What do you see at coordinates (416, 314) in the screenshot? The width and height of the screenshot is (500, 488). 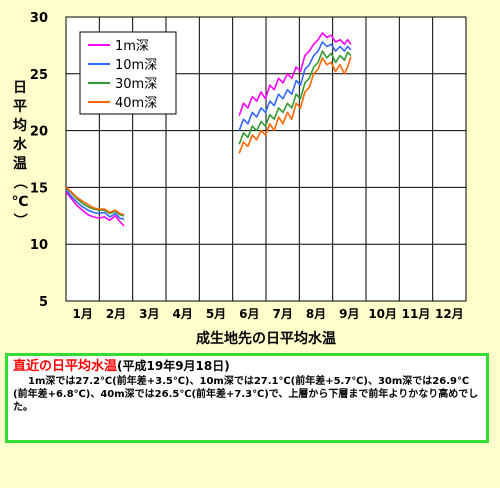 I see `x-tick-label: 11月` at bounding box center [416, 314].